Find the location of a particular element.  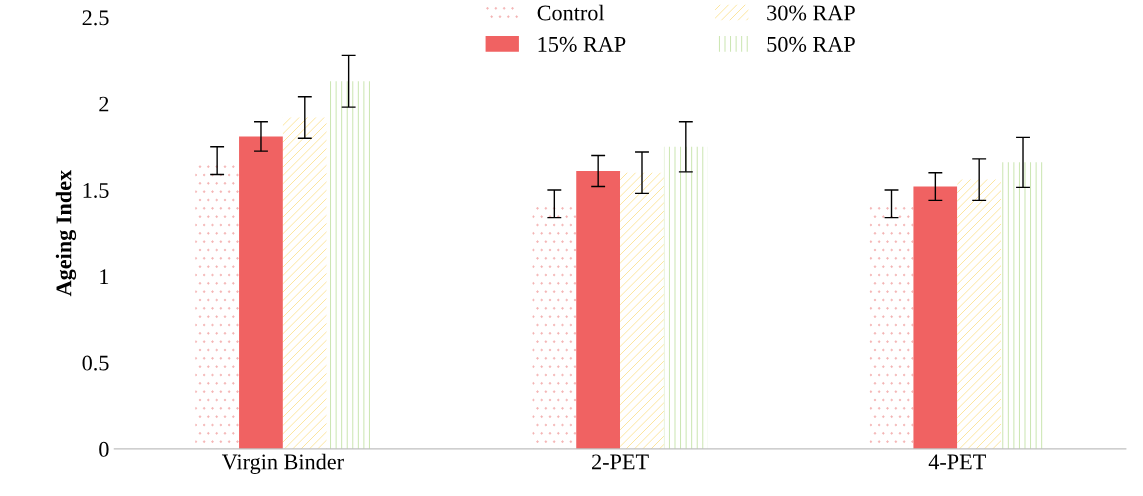

legend-label: 15% RAP is located at coordinates (582, 44).